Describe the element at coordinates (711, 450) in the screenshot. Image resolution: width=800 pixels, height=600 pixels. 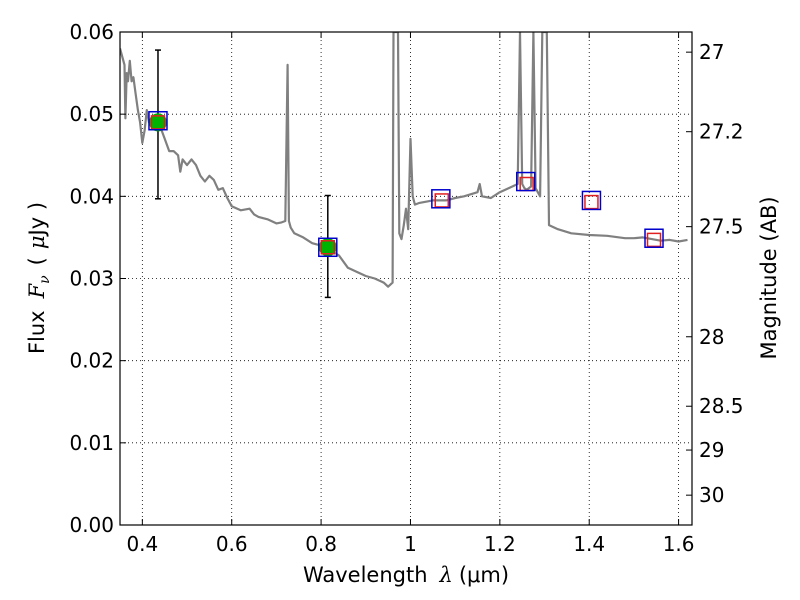
I see `y2-tick-label: 29` at that location.